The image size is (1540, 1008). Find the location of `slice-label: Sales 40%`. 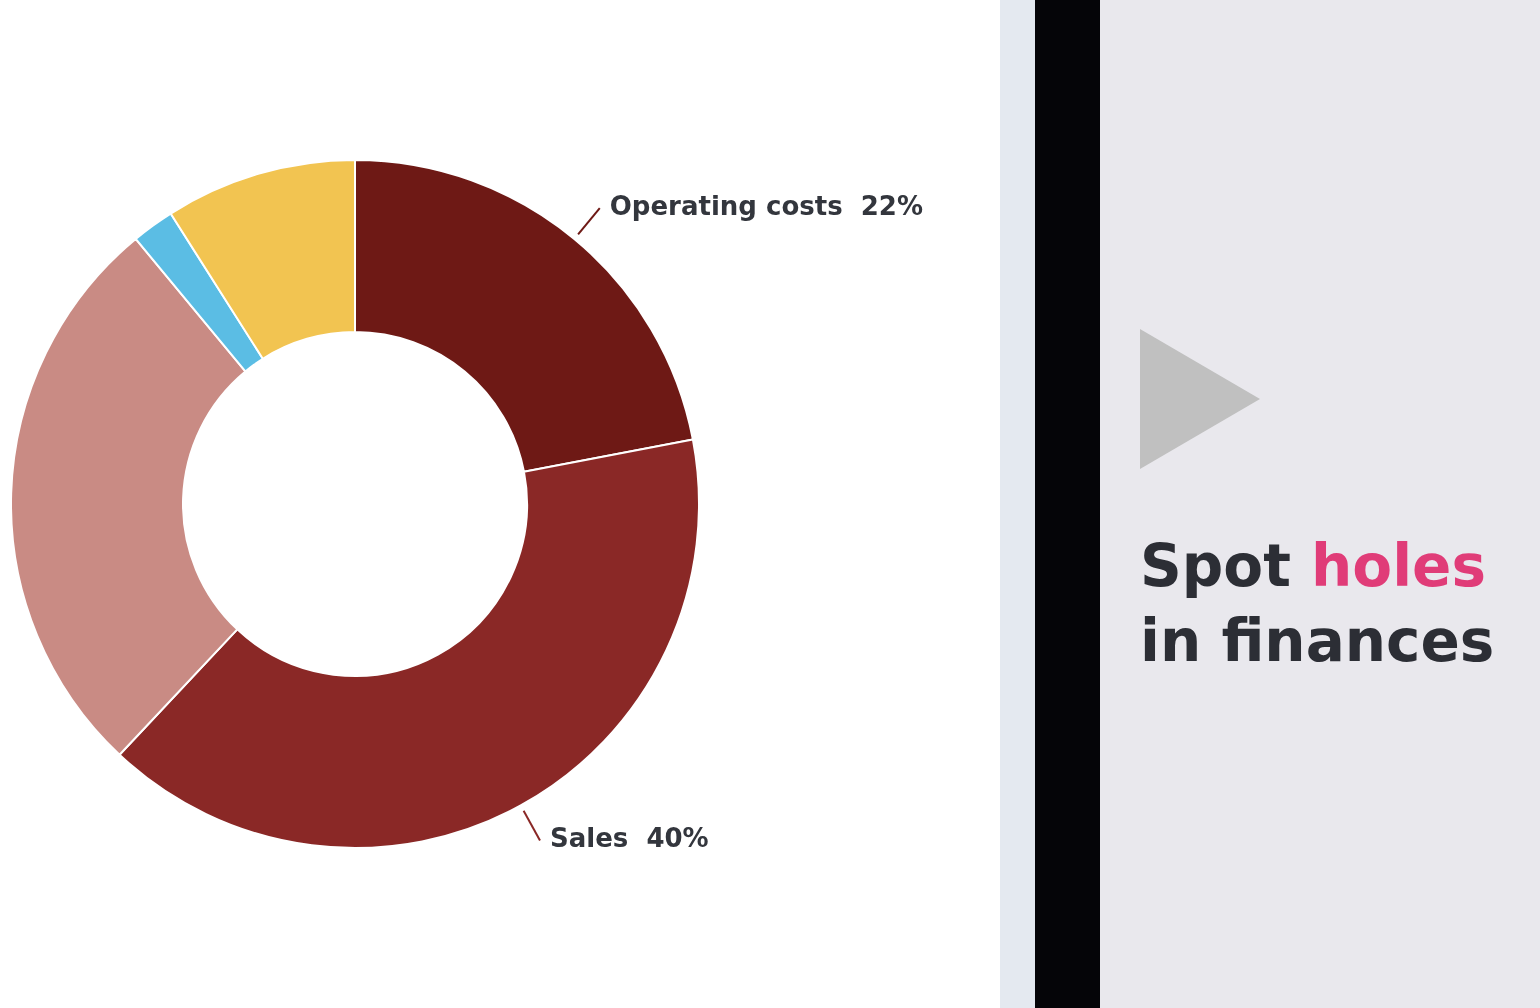

slice-label: Sales 40% is located at coordinates (629, 838).